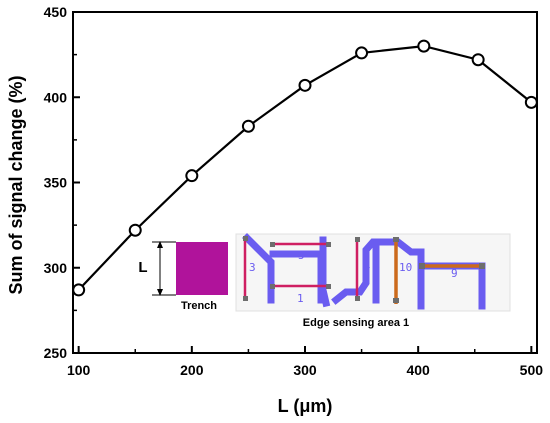 This screenshot has height=423, width=550. Describe the element at coordinates (199, 306) in the screenshot. I see `trench-caption: Trench` at that location.